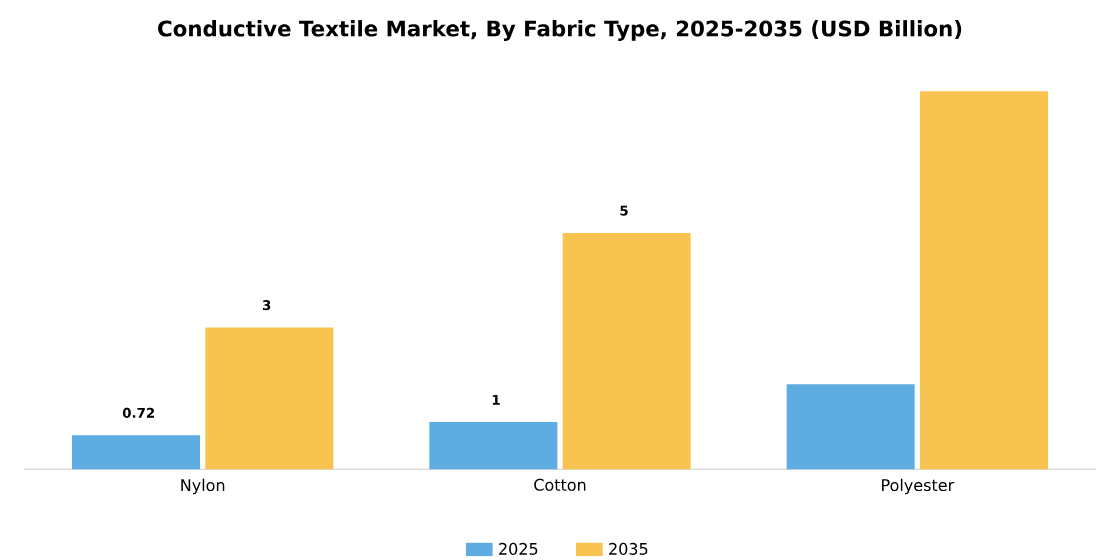 This screenshot has width=1120, height=560. What do you see at coordinates (918, 486) in the screenshot?
I see `x-tick-label: Polyester` at bounding box center [918, 486].